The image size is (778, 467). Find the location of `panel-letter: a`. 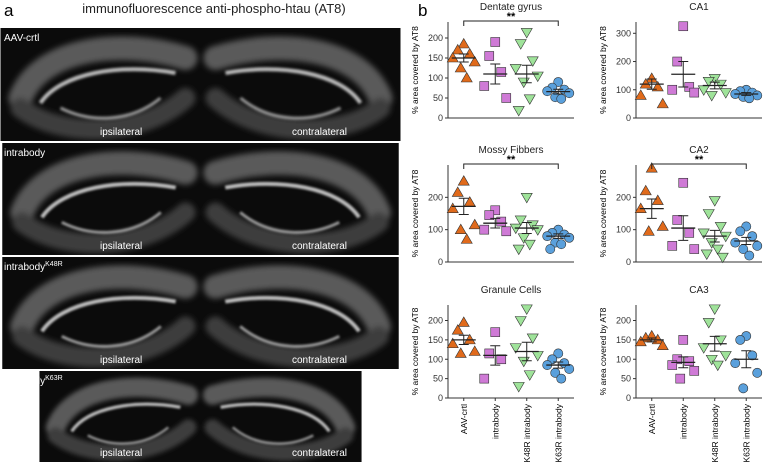

panel-letter: a is located at coordinates (9, 10).